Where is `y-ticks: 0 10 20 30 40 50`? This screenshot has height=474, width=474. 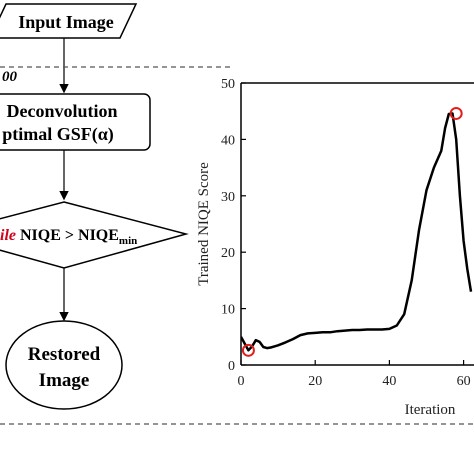 y-ticks: 0 10 20 30 40 50 is located at coordinates (233, 225).